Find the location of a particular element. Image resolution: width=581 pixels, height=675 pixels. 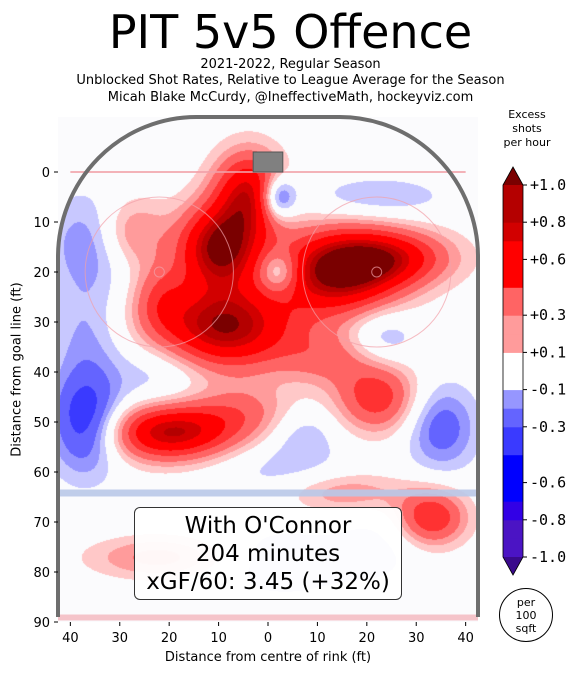

x-axis-label: Distance from centre of rink (ft) is located at coordinates (268, 657).